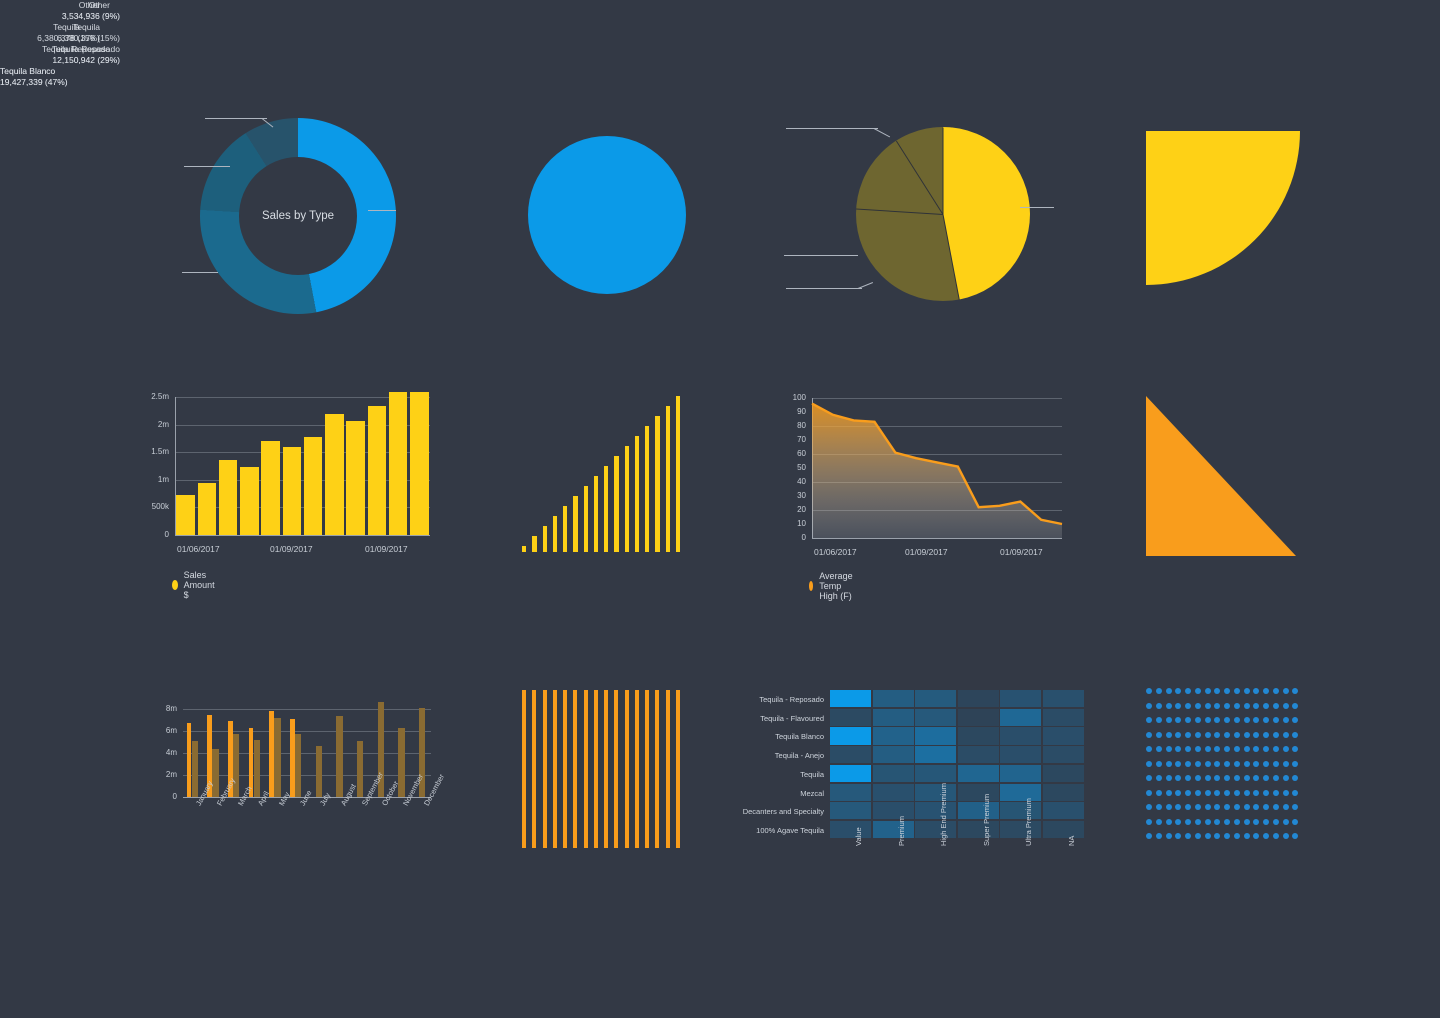 The image size is (1440, 1018). What do you see at coordinates (302, 453) in the screenshot?
I see `bar-chart-gridline` at bounding box center [302, 453].